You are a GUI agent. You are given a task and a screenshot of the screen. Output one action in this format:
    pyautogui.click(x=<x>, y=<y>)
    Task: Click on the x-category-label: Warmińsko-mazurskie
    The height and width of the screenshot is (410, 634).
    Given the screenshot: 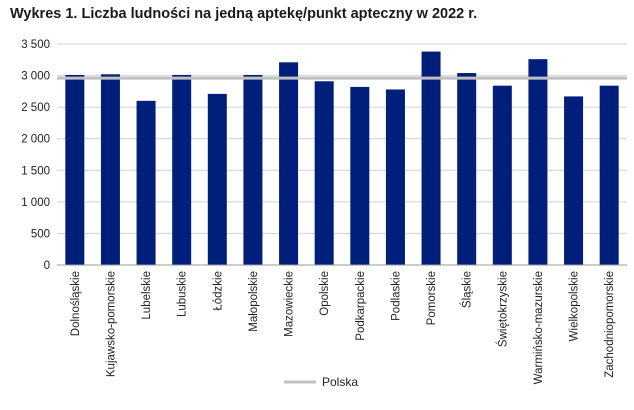 What is the action you would take?
    pyautogui.click(x=539, y=327)
    